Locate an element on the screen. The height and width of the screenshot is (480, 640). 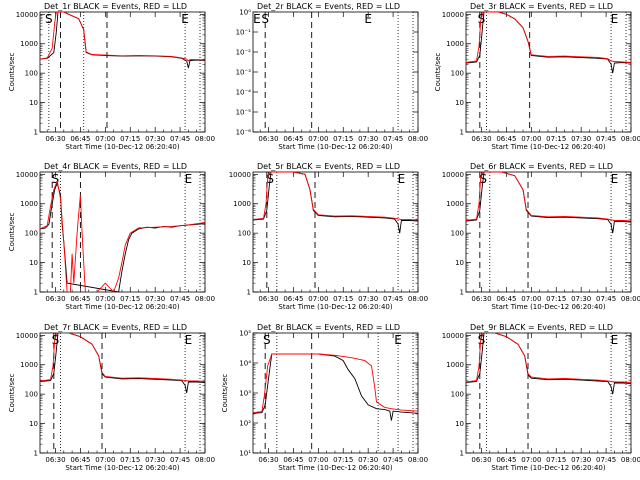
y-tick-label: 10⁻⁶ is located at coordinates (244, 133).